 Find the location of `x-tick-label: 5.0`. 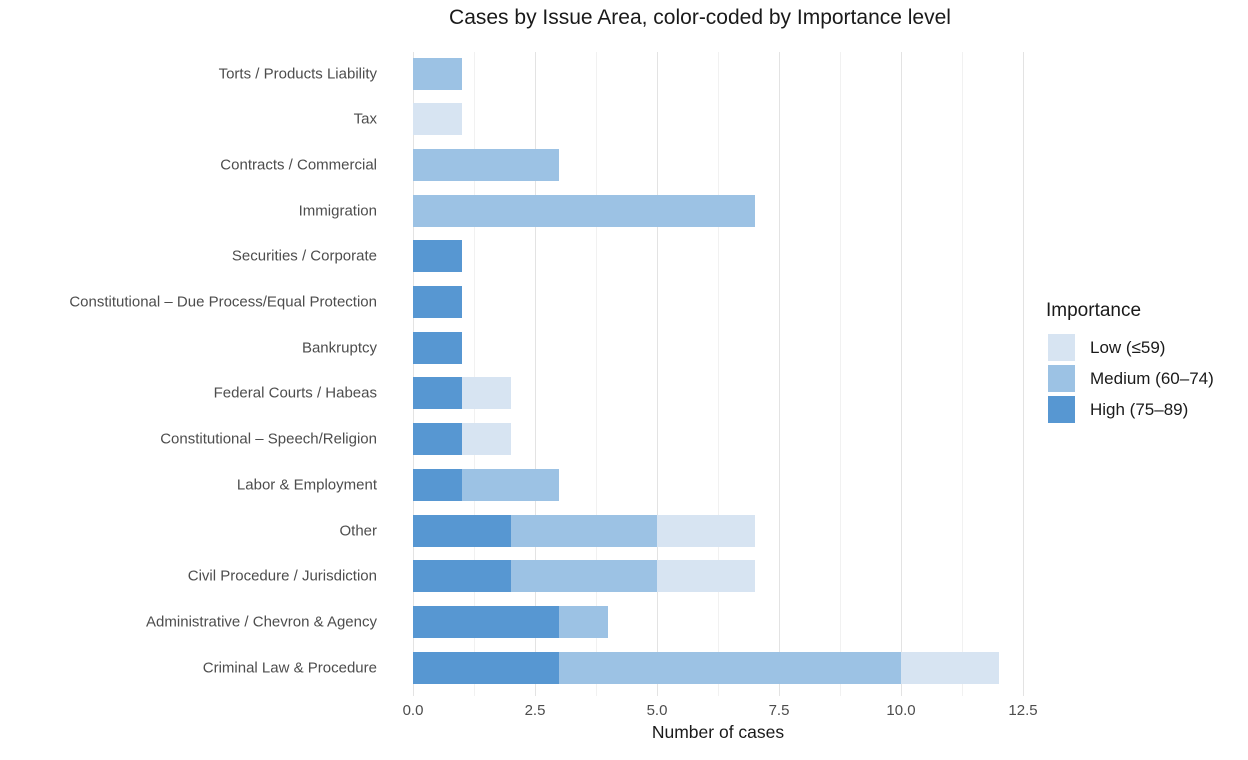

x-tick-label: 5.0 is located at coordinates (657, 710).